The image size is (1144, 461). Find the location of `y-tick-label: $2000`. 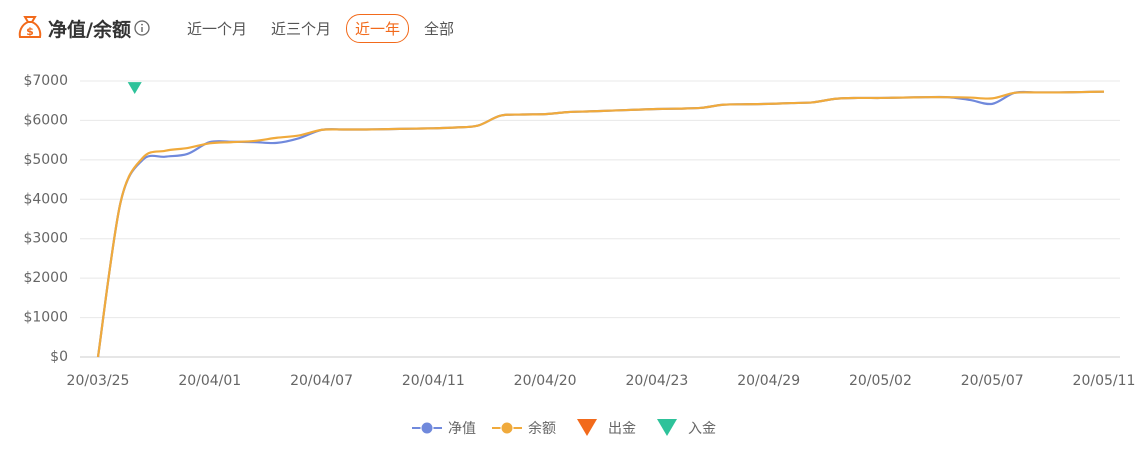

y-tick-label: $2000 is located at coordinates (45, 278).